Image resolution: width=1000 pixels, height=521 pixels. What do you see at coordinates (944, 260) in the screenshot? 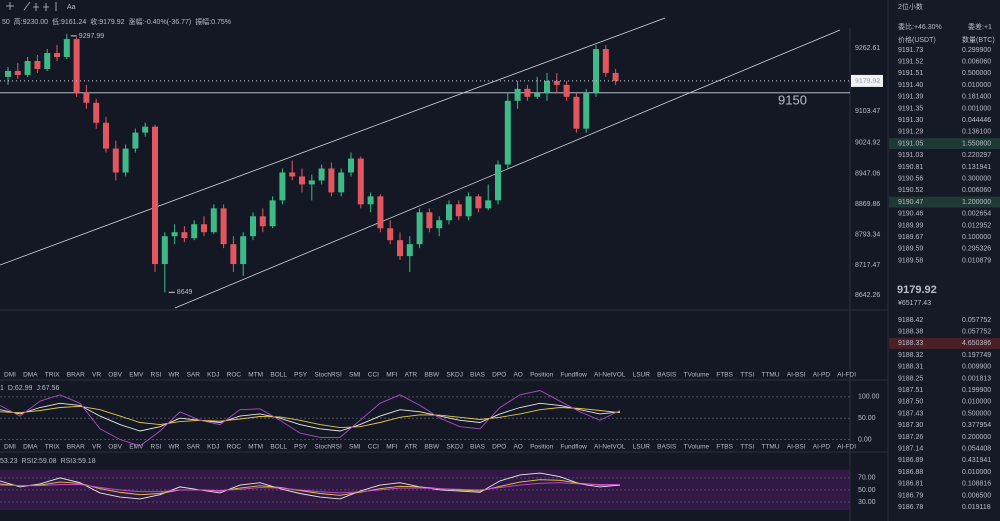
I see `order-book-panel` at bounding box center [944, 260].